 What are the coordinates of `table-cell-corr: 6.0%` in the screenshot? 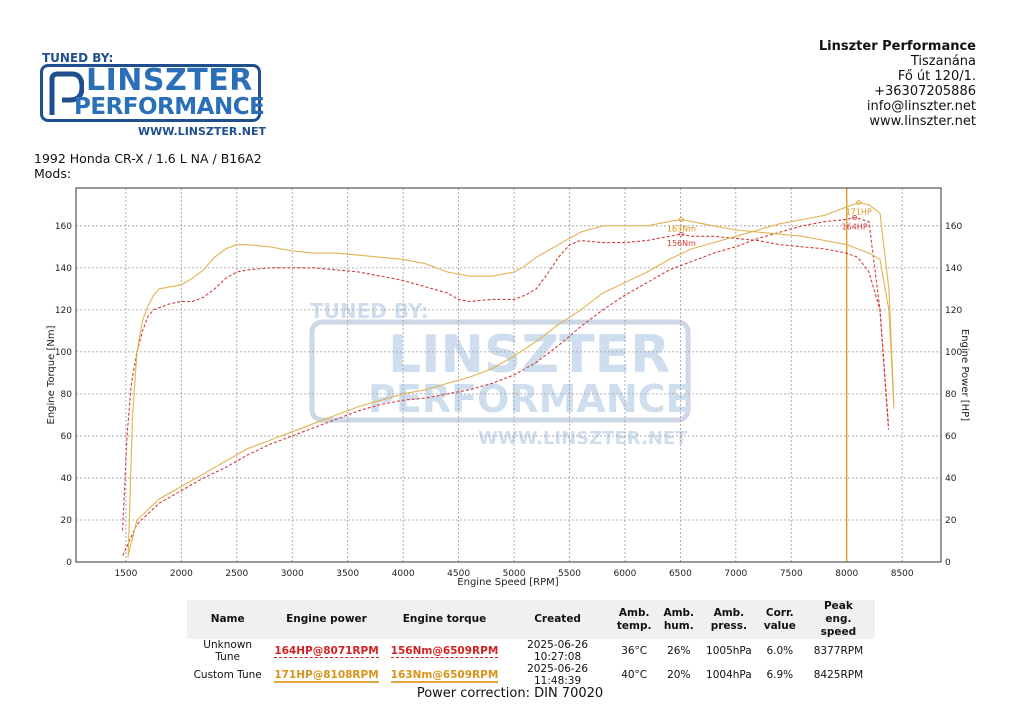 It's located at (780, 651).